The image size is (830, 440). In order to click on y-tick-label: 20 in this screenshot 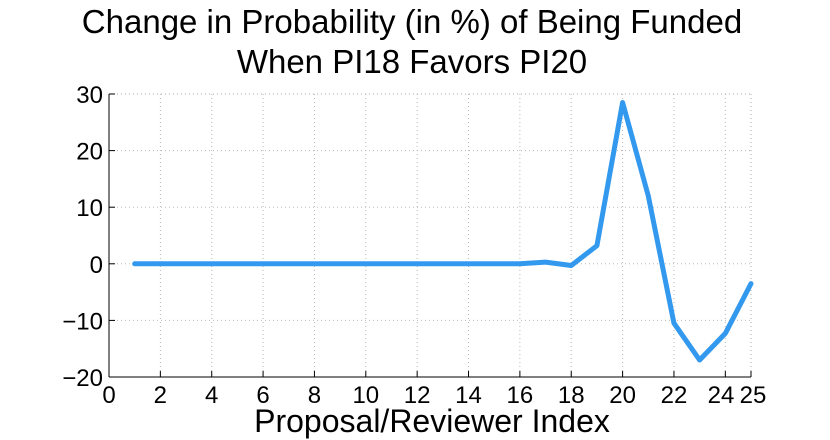, I will do `click(89, 152)`.